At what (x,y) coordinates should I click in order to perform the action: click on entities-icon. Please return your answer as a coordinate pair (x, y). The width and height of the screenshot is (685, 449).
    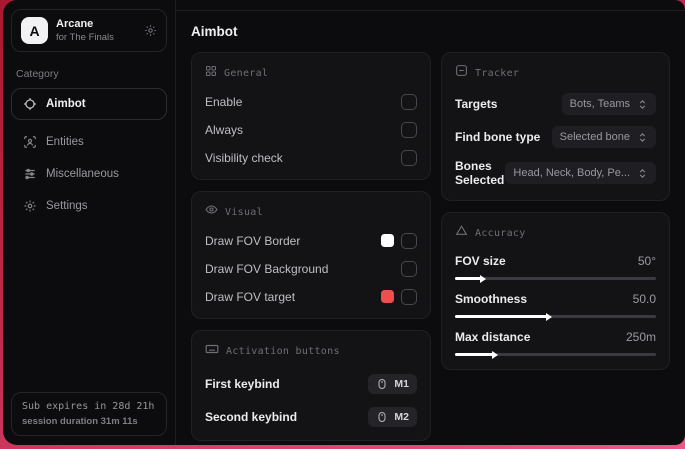
    Looking at the image, I should click on (30, 142).